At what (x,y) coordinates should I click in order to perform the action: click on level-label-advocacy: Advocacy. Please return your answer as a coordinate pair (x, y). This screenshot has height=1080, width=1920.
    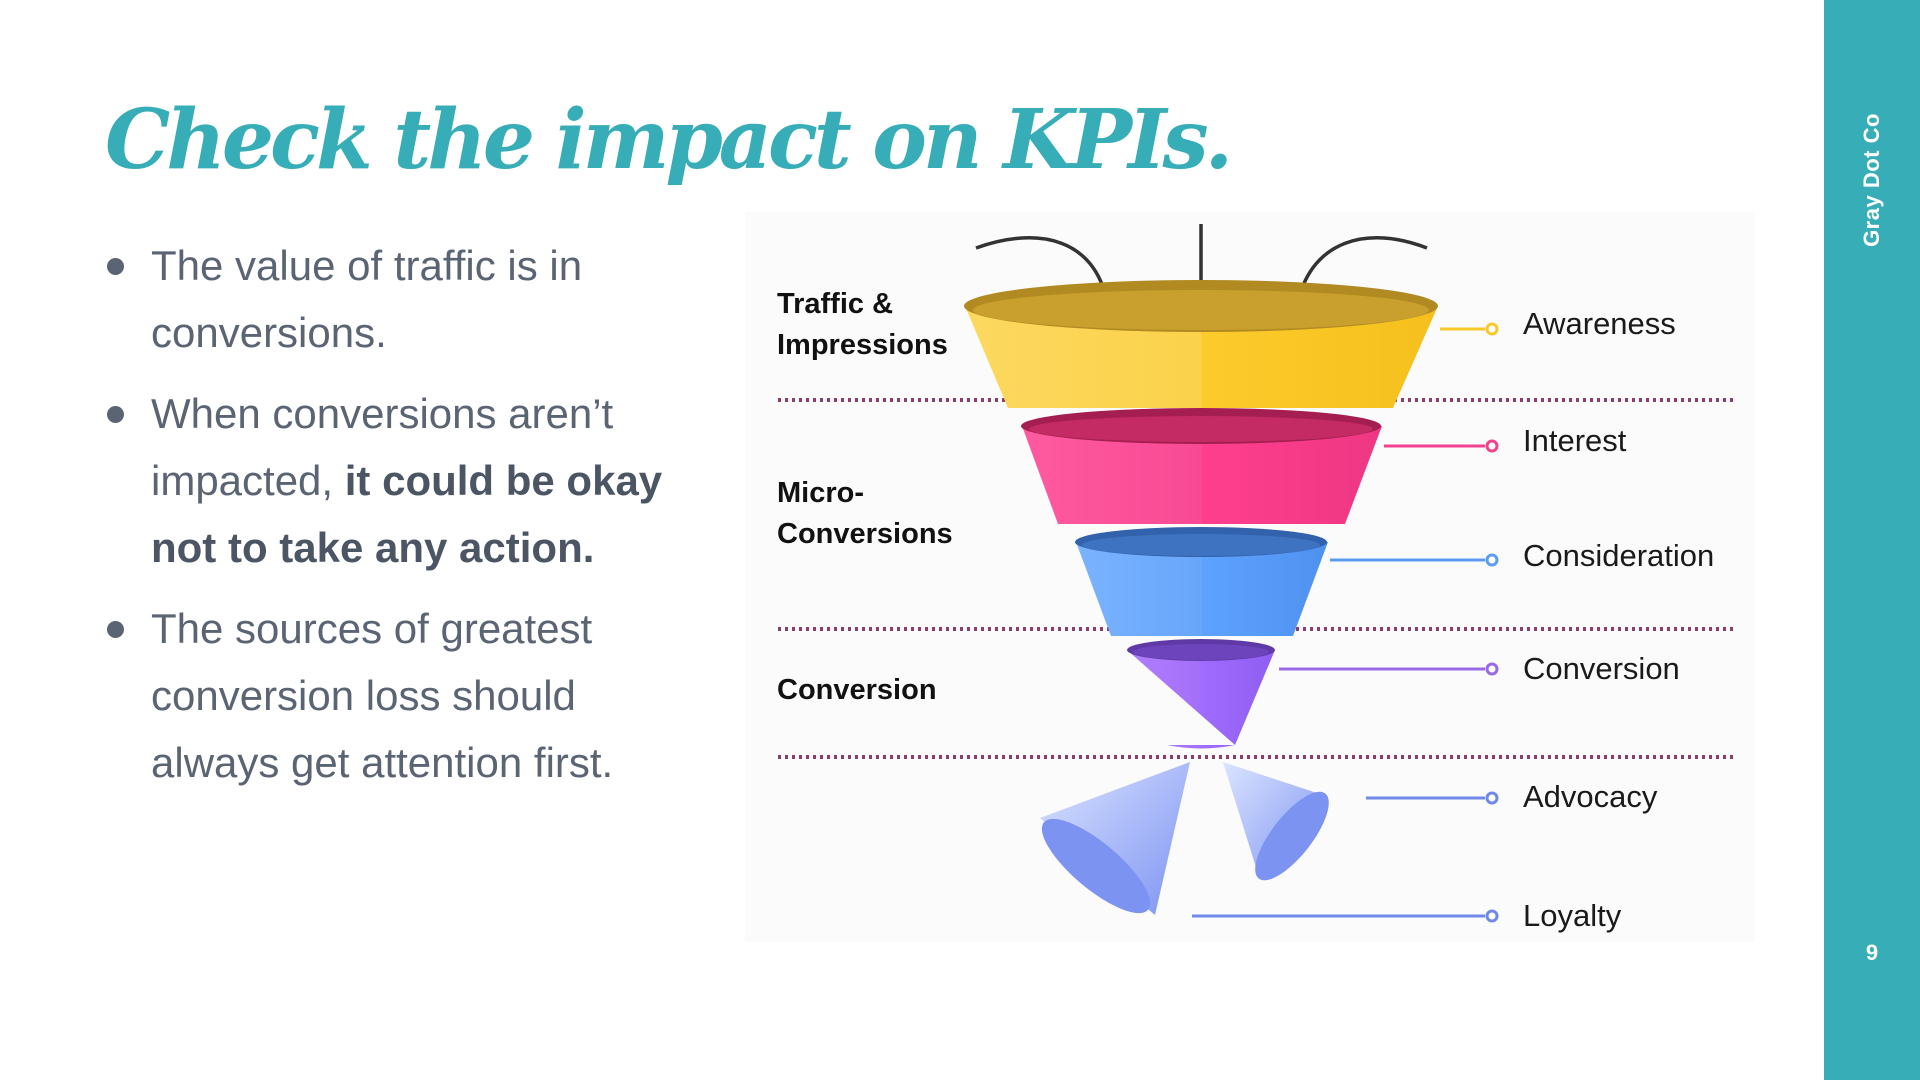
    Looking at the image, I should click on (1590, 796).